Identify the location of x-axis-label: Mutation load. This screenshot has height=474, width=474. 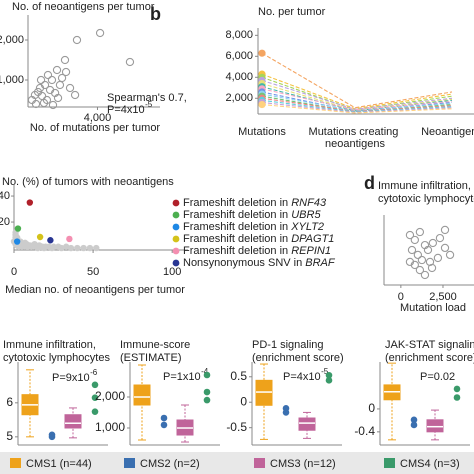
(433, 308).